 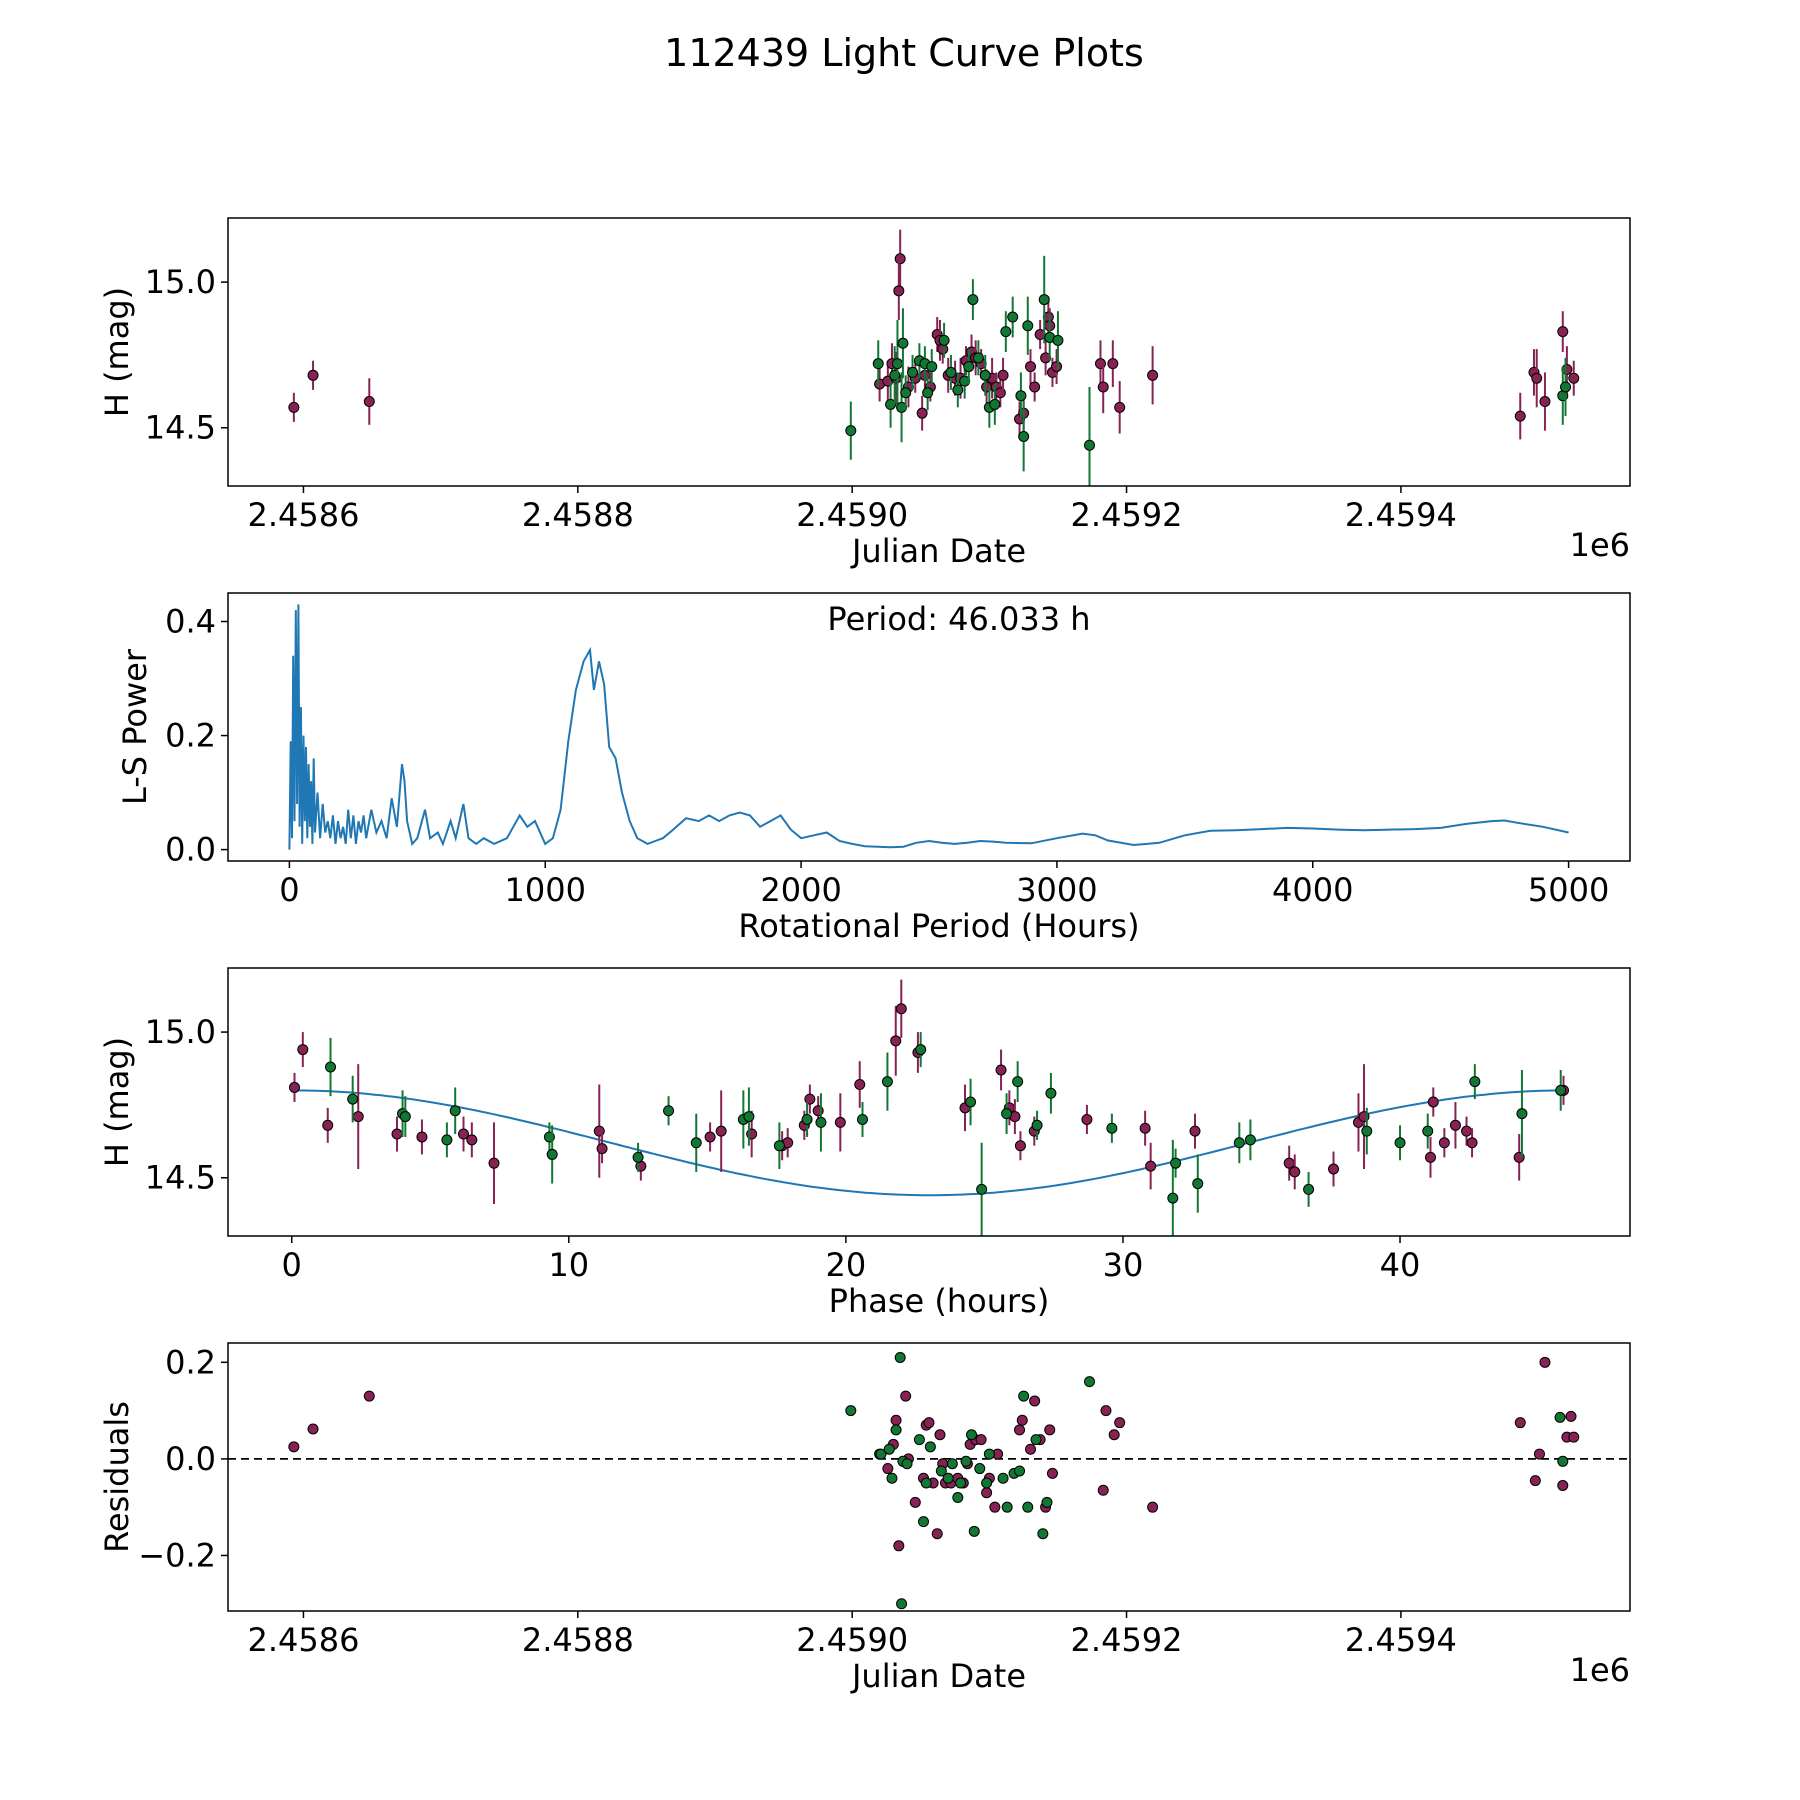 I want to click on residuals-offset-label: 1e6, so click(x=1600, y=1670).